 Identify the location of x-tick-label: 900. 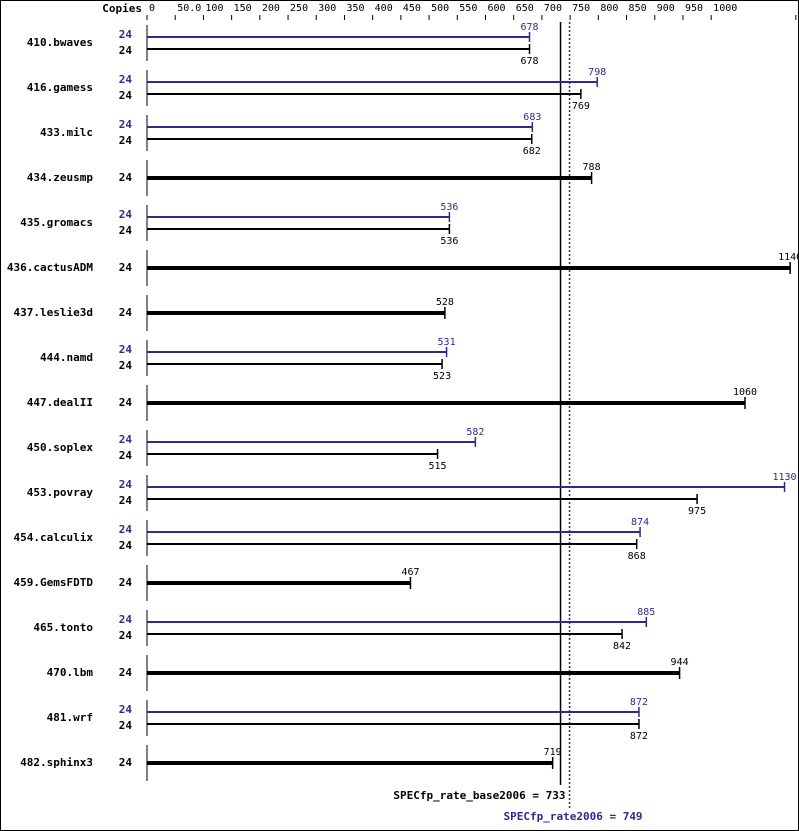
(666, 8).